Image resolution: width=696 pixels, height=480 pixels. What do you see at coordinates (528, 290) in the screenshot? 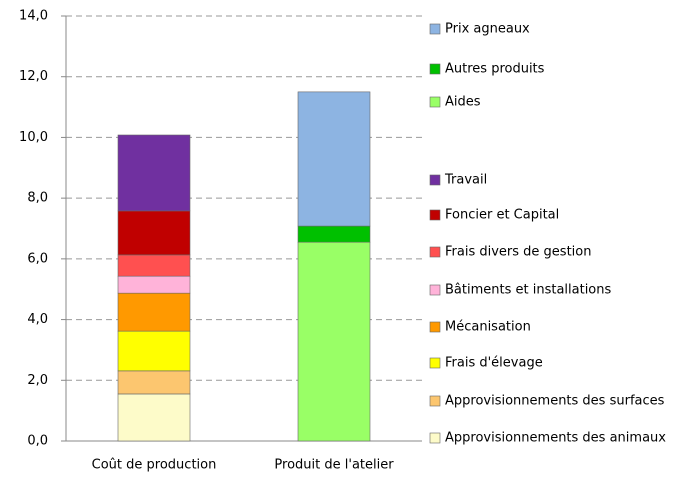
I see `legend-label: Bâtiments et installations` at bounding box center [528, 290].